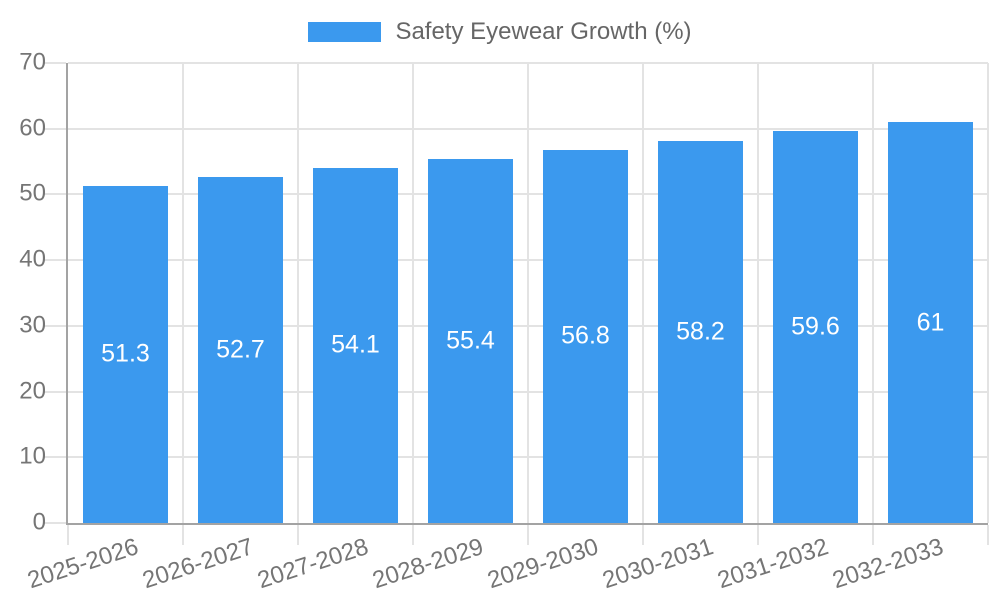 The image size is (1000, 600). I want to click on bar-value-label: 61, so click(930, 322).